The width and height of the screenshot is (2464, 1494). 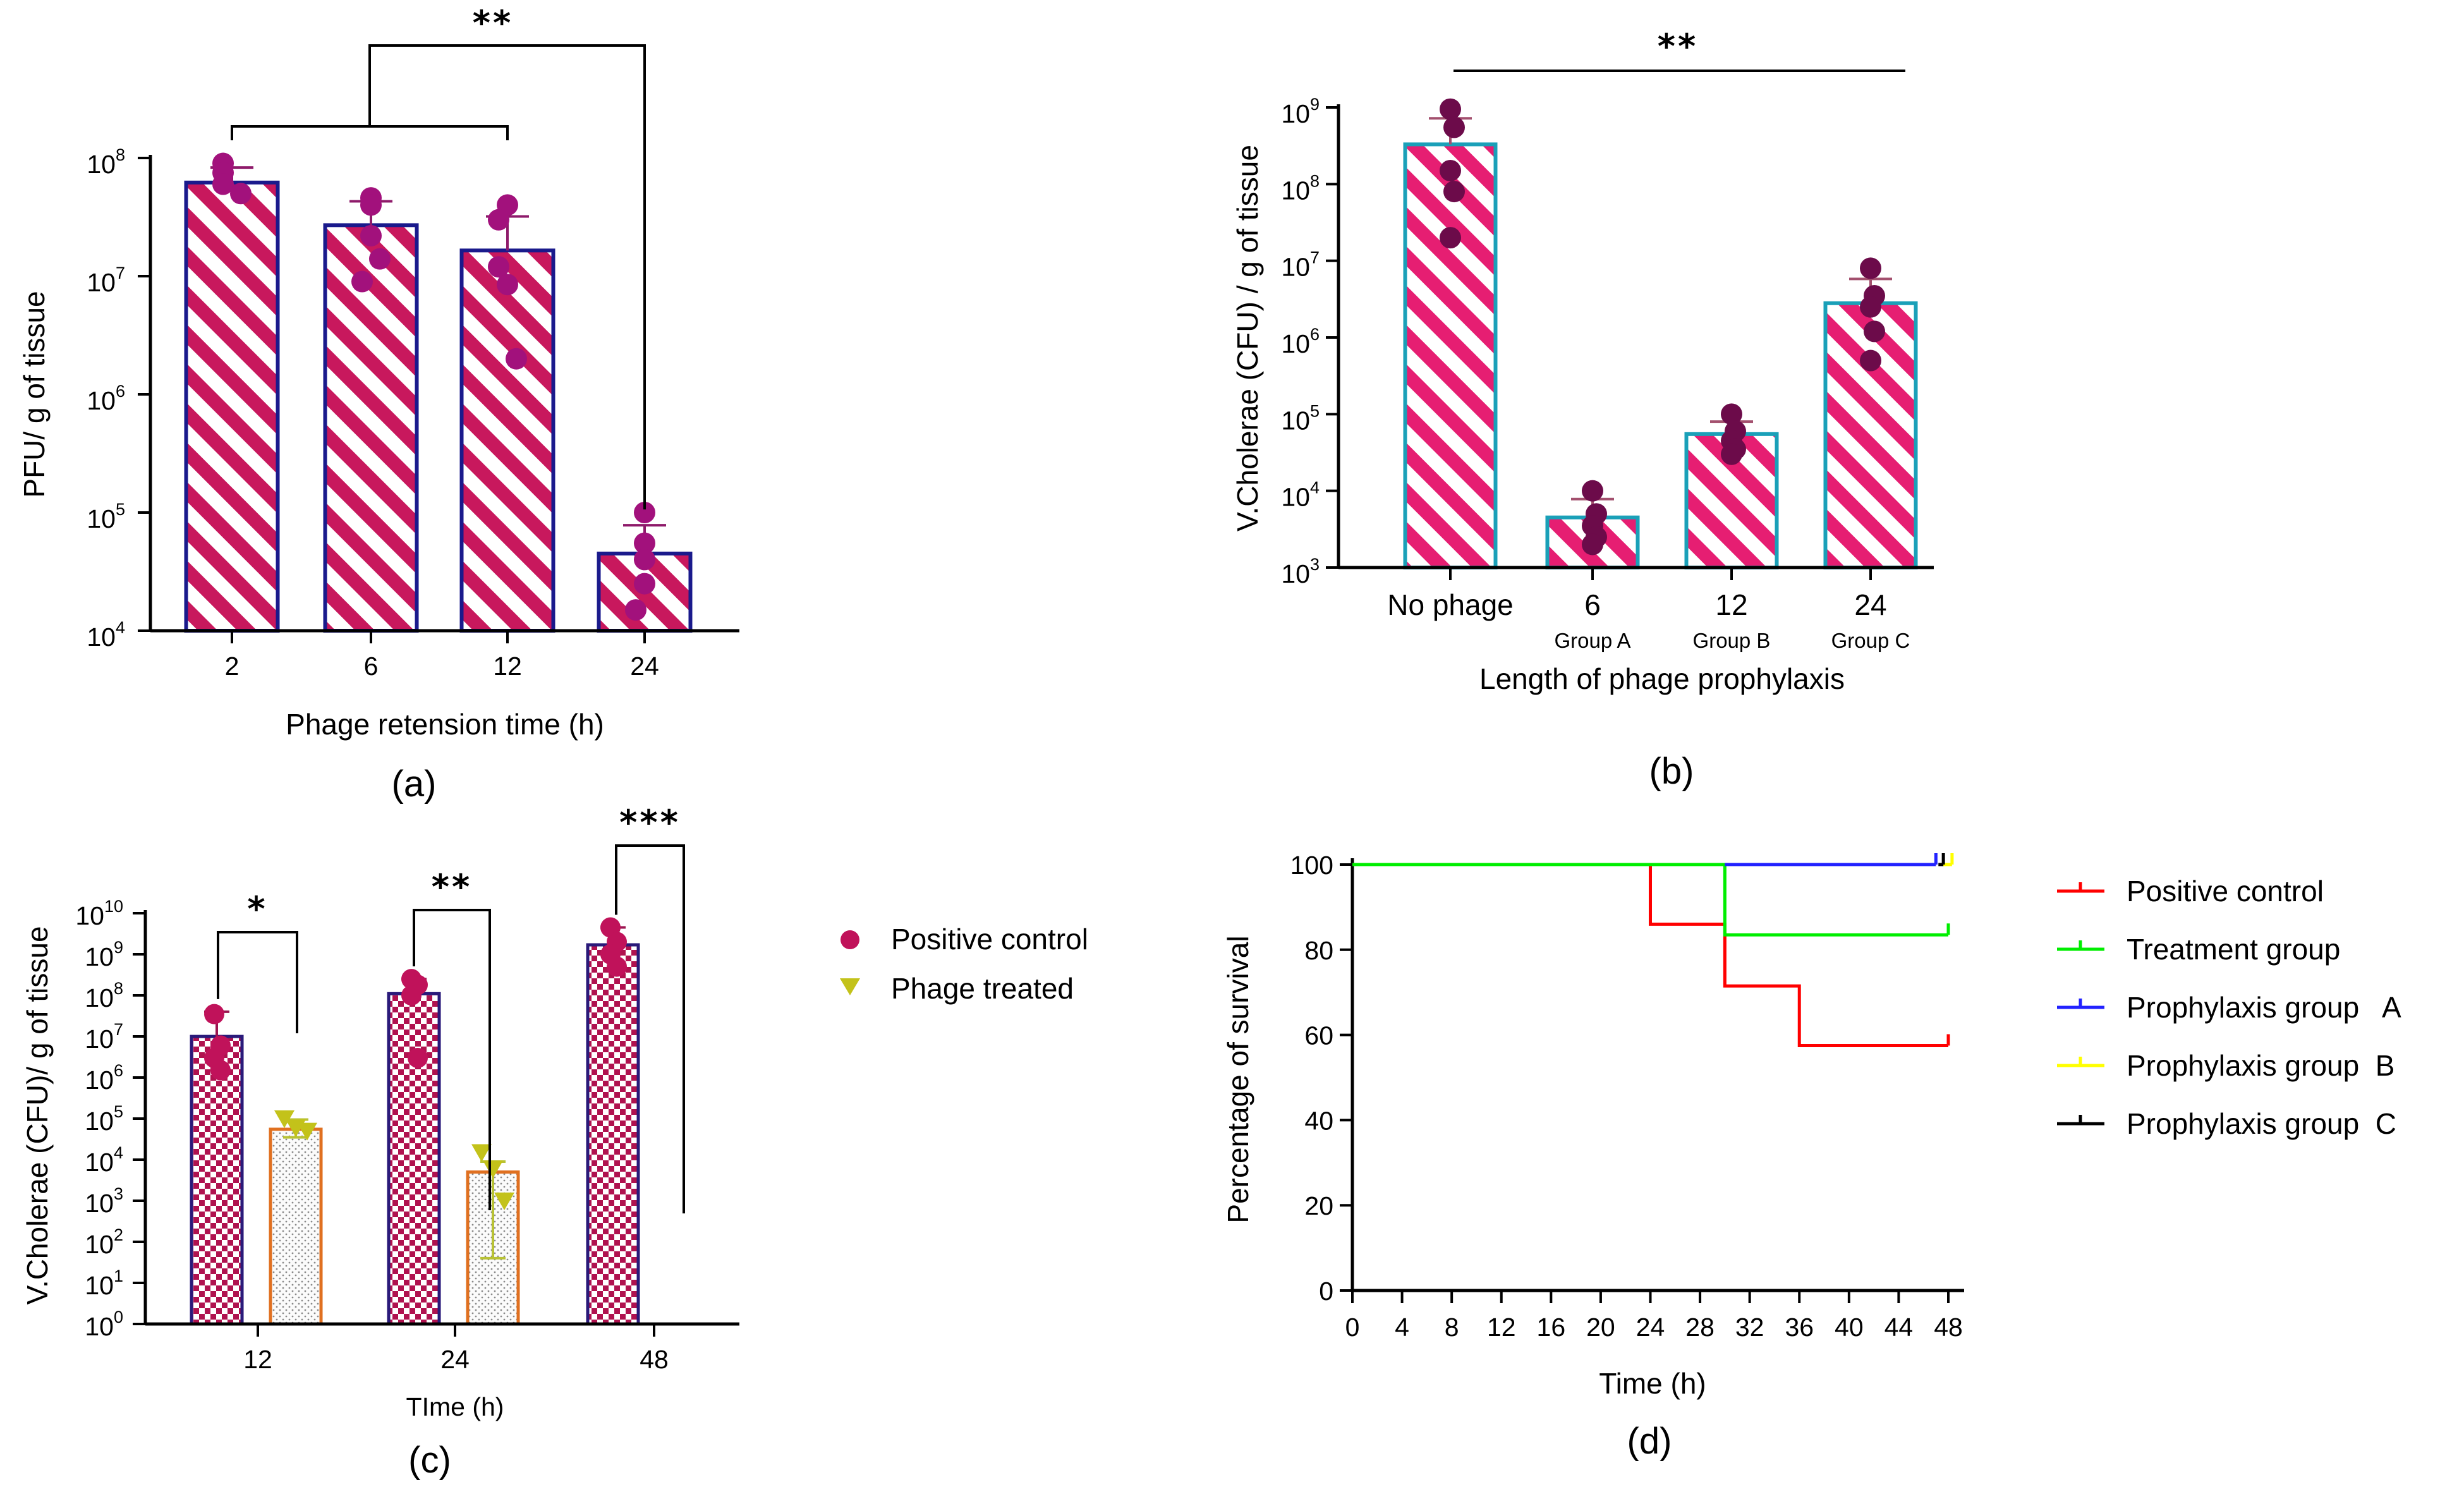 I want to click on bar-phage-treated, so click(x=296, y=1226).